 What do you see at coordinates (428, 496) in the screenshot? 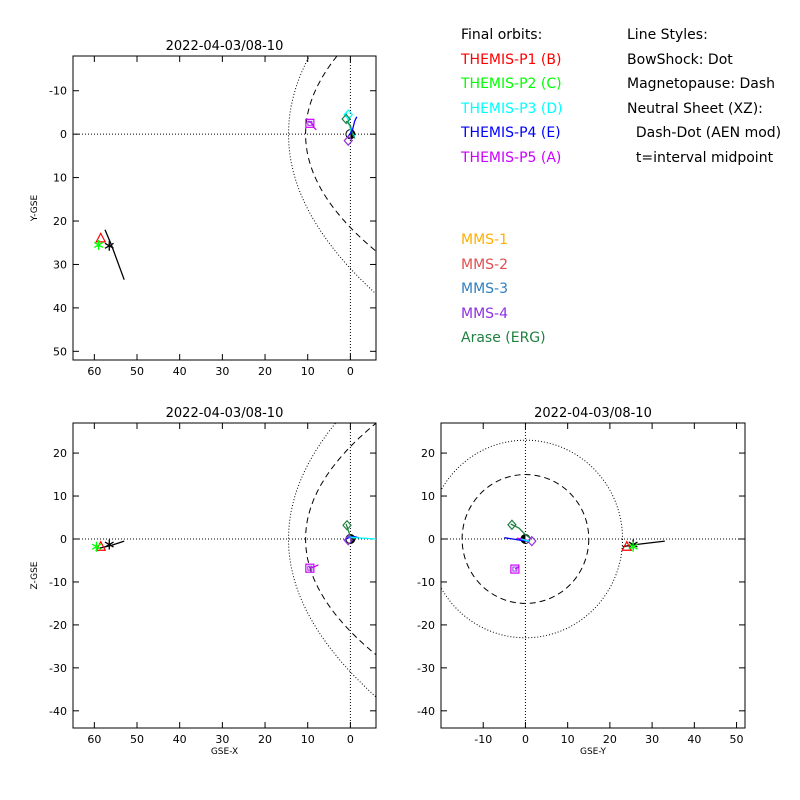
I see `y-tick-label: 10` at bounding box center [428, 496].